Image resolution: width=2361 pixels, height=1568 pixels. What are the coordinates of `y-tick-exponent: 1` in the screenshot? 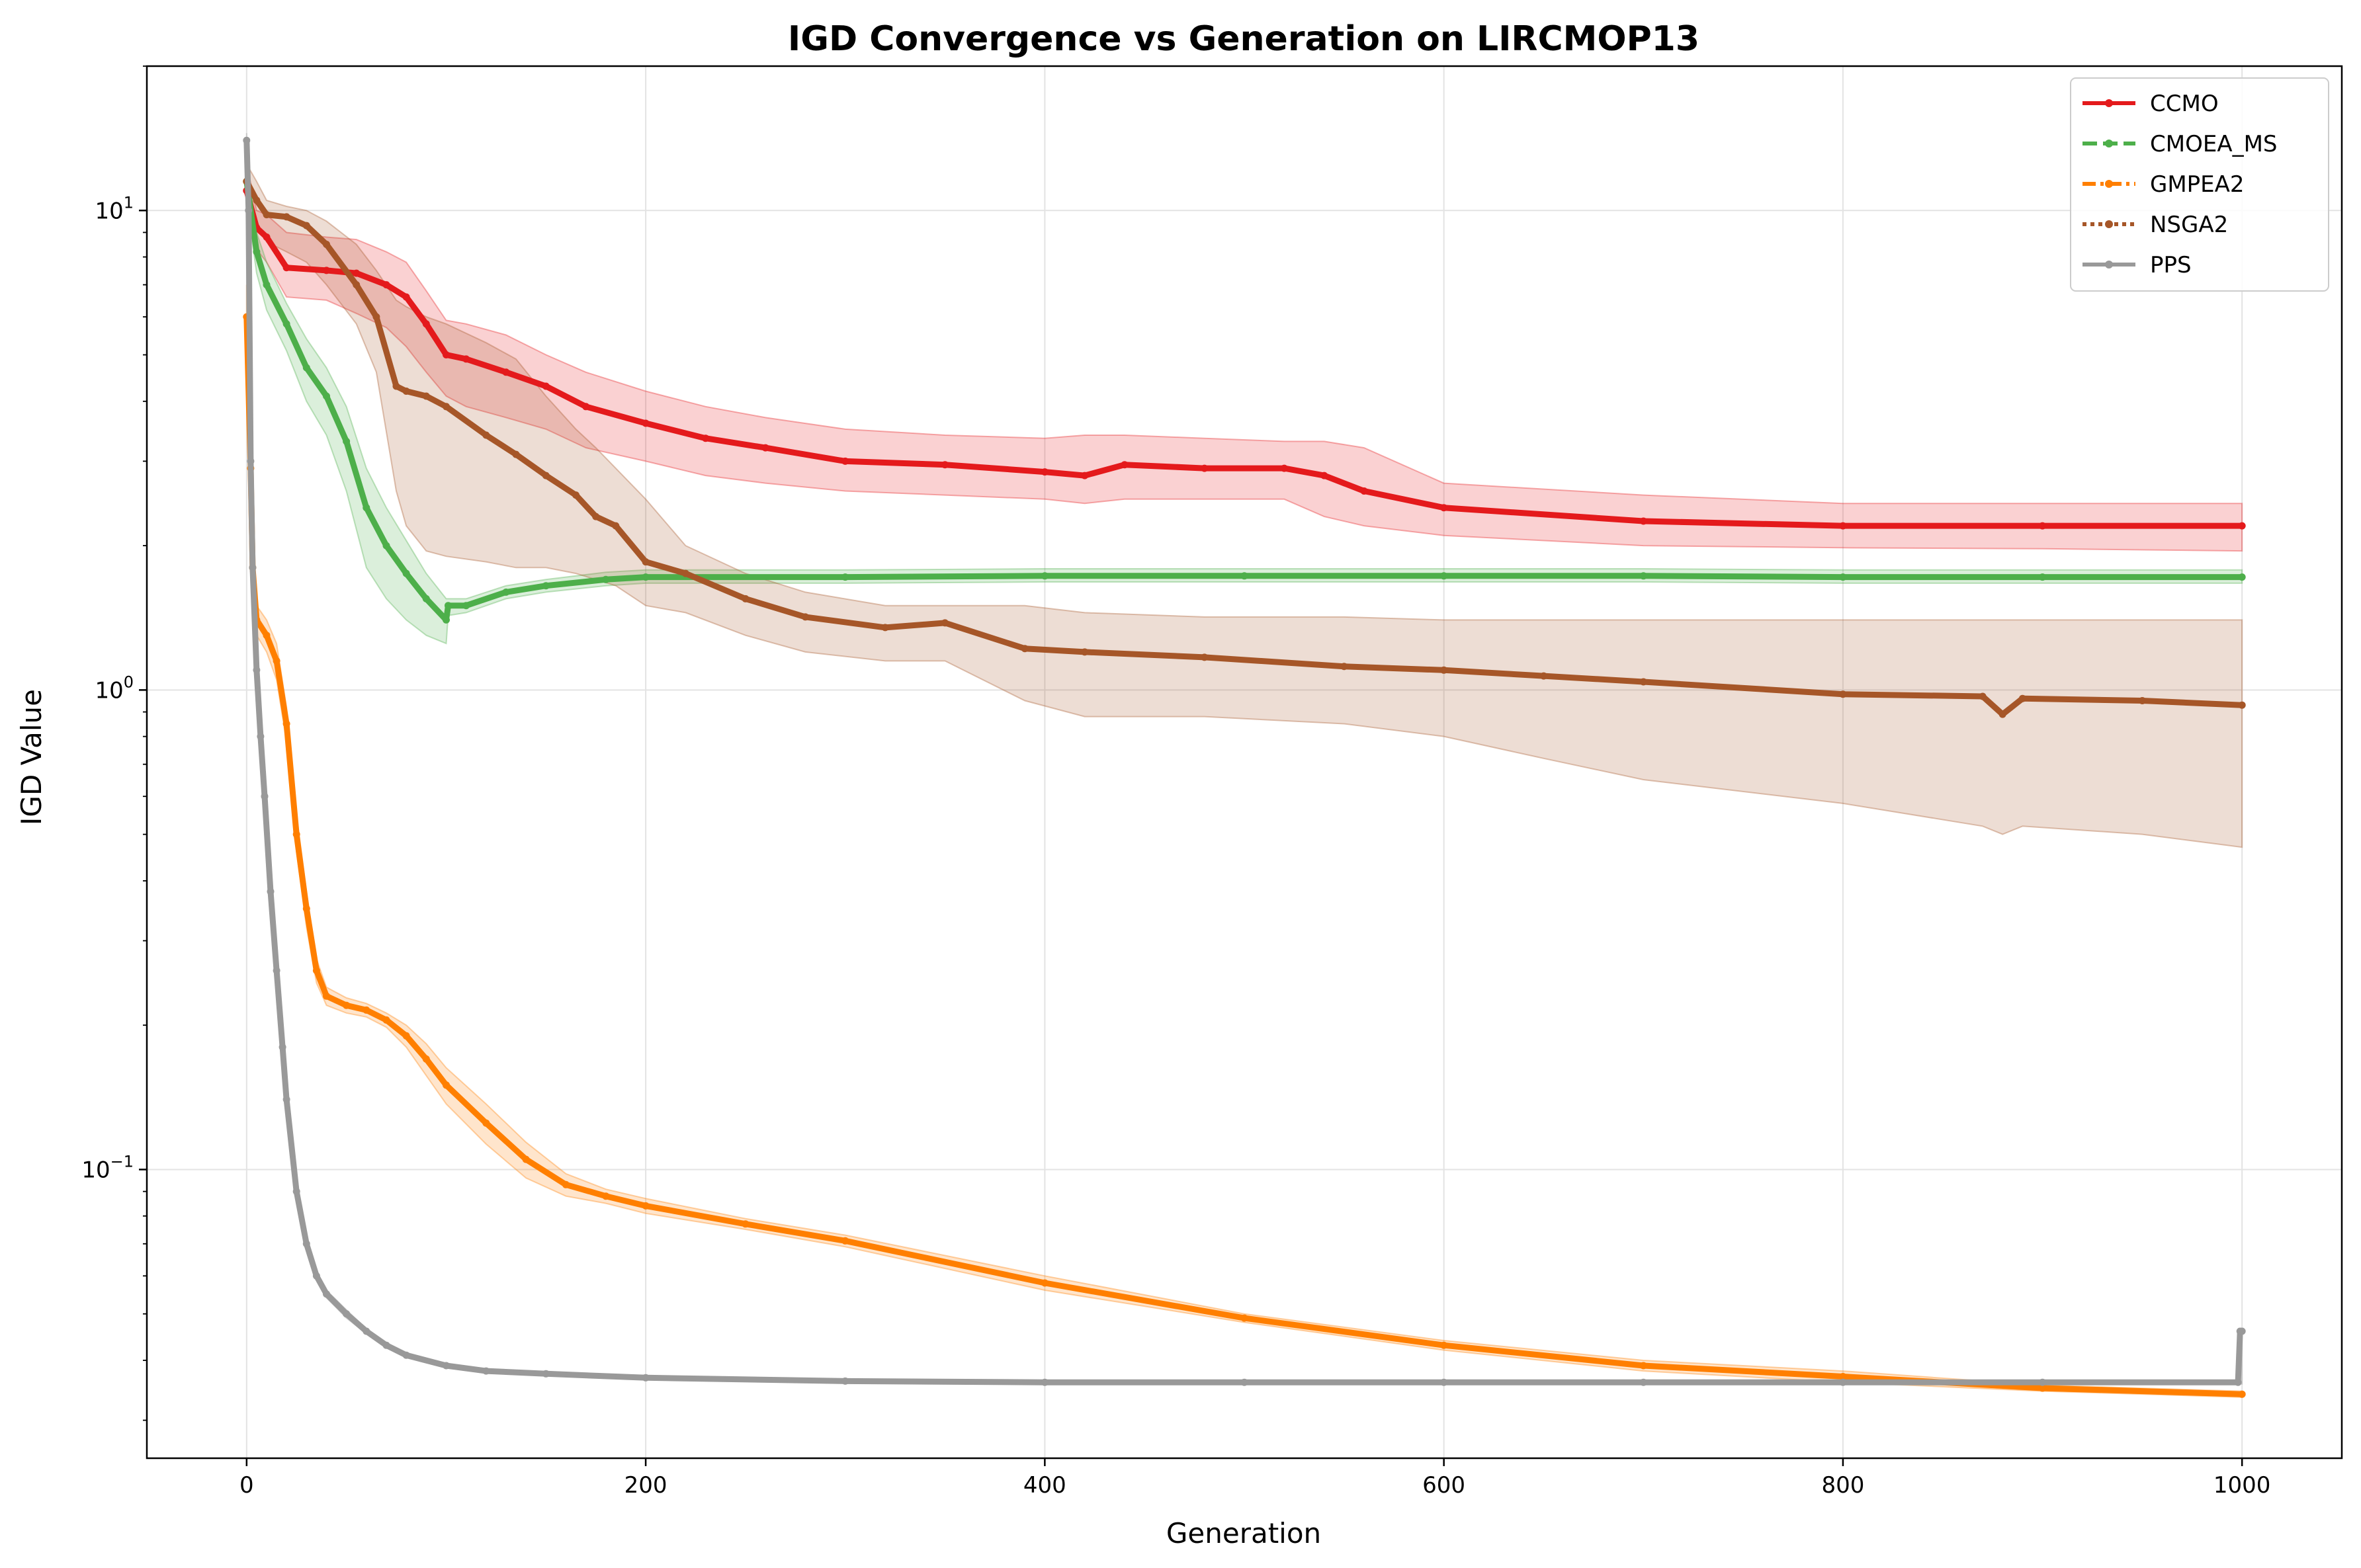 It's located at (129, 202).